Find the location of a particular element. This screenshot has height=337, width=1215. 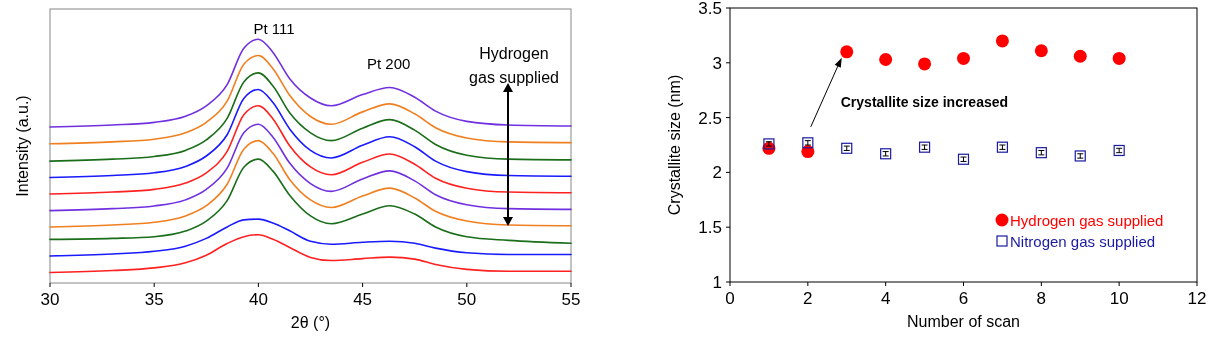

y-tick-label: 2 is located at coordinates (717, 173).